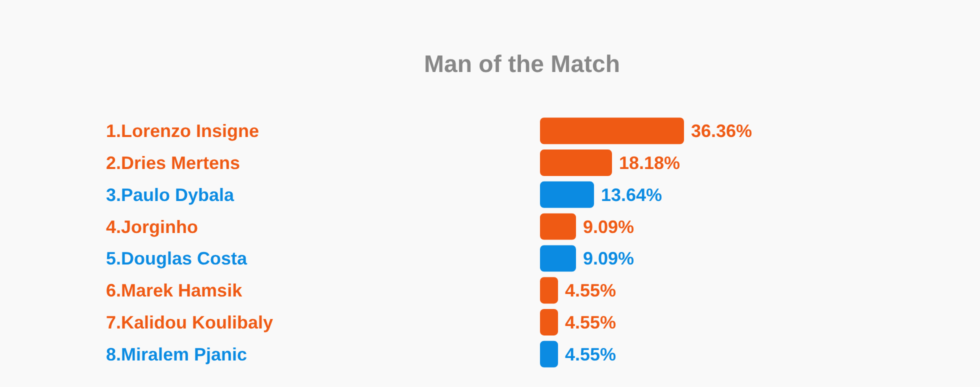 Image resolution: width=980 pixels, height=387 pixels. I want to click on y-tick-label: 6.Marek Hamsik, so click(175, 290).